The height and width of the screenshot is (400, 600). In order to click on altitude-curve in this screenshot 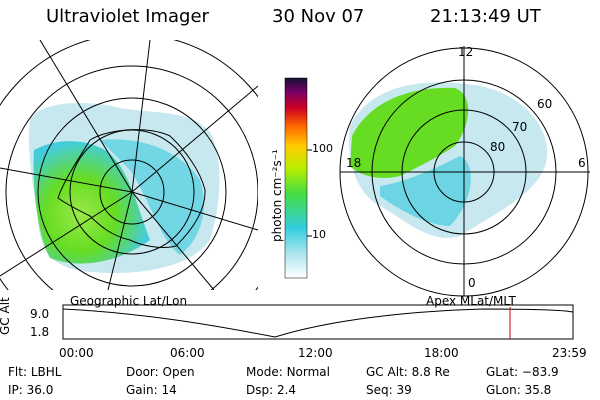, I will do `click(318, 323)`.